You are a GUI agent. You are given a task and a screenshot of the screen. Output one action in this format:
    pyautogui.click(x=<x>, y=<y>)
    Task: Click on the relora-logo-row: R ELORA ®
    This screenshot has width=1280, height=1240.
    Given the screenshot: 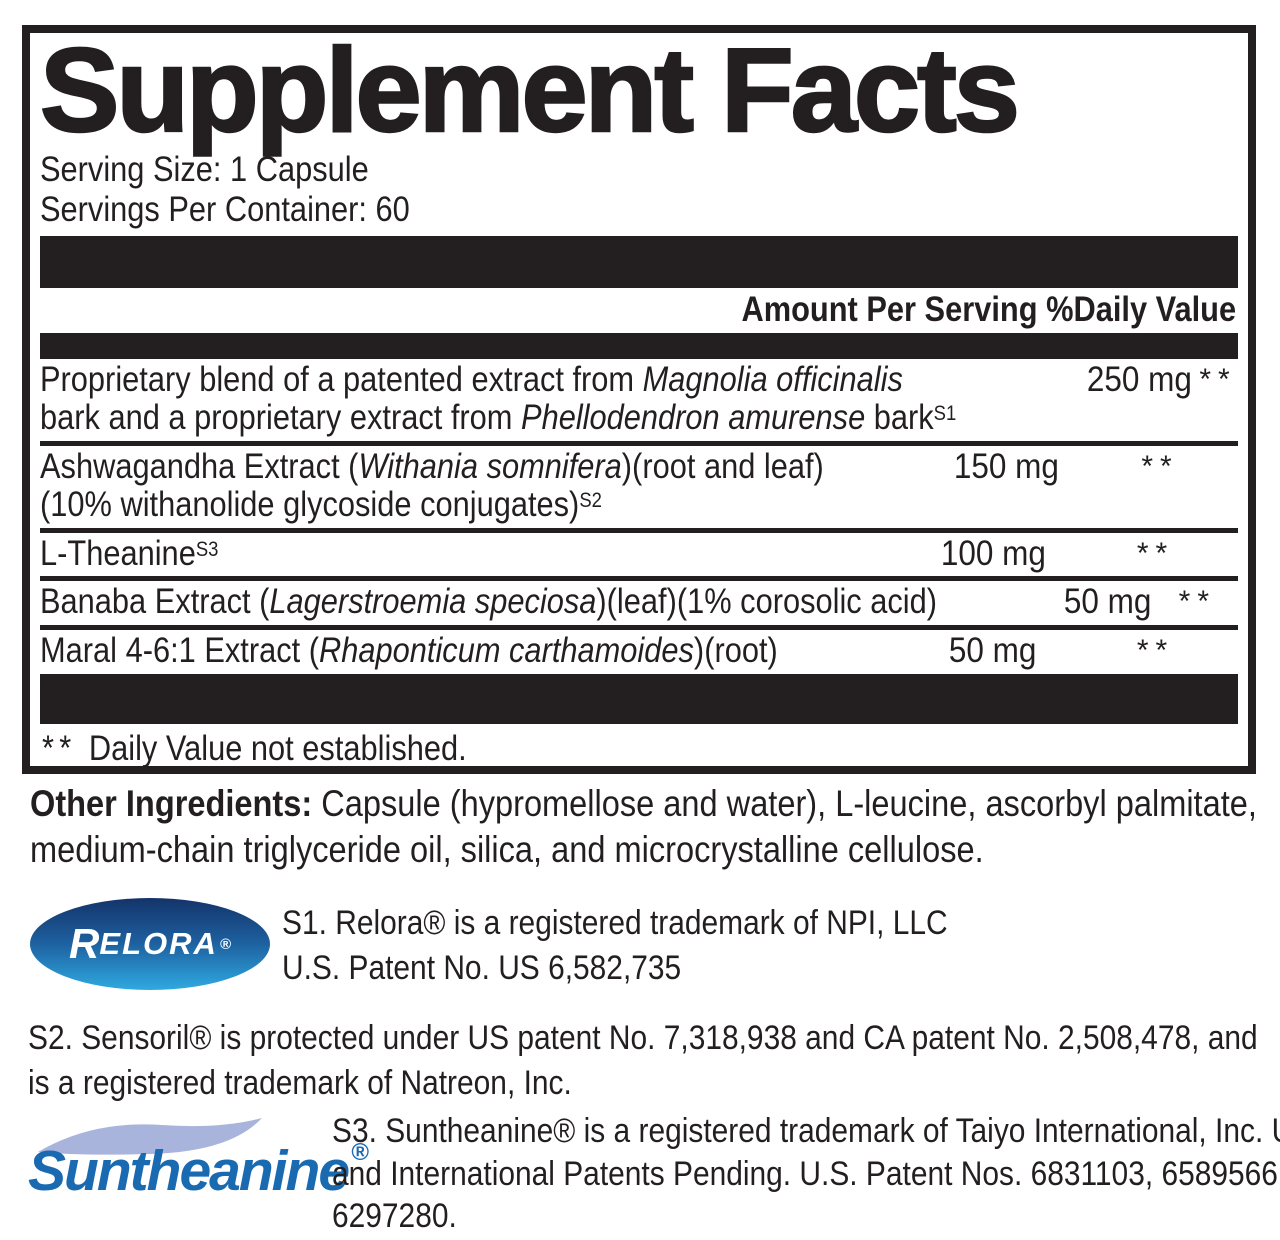 What is the action you would take?
    pyautogui.click(x=150, y=944)
    